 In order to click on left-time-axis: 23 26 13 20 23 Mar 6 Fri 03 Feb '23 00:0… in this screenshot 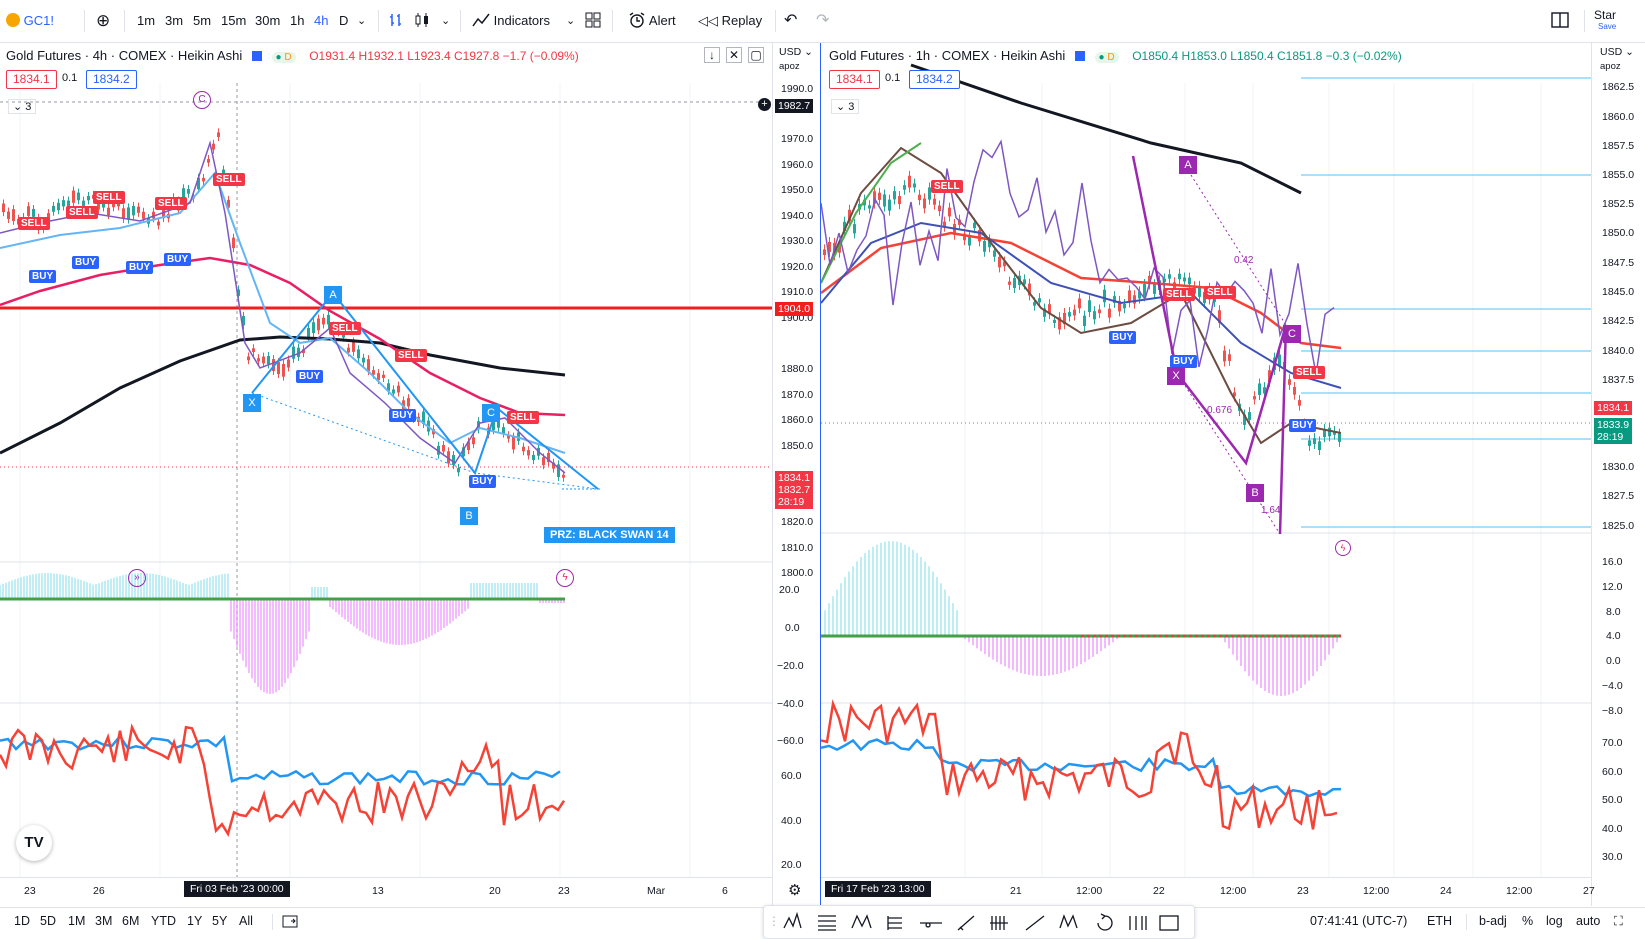, I will do `click(386, 891)`.